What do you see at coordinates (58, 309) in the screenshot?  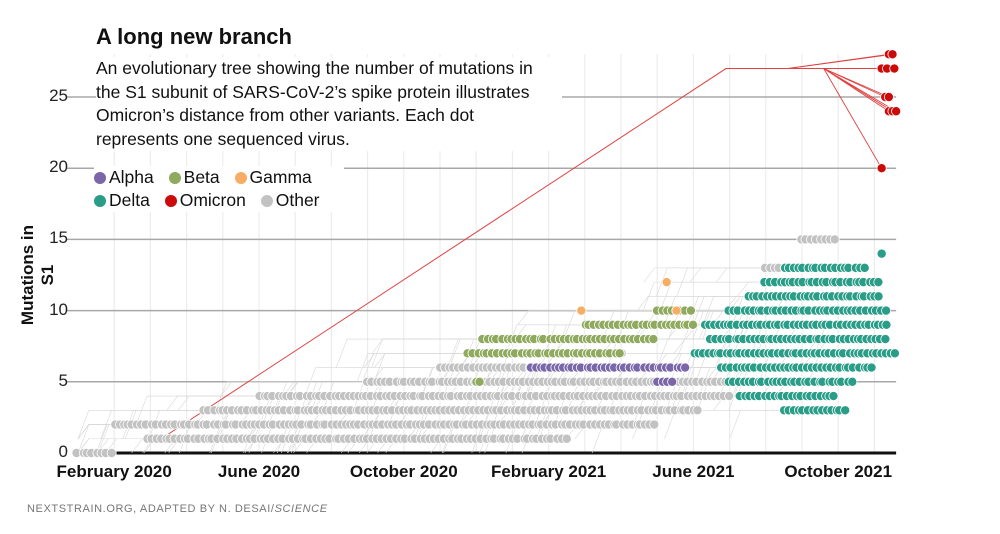 I see `y-tick-label: 10` at bounding box center [58, 309].